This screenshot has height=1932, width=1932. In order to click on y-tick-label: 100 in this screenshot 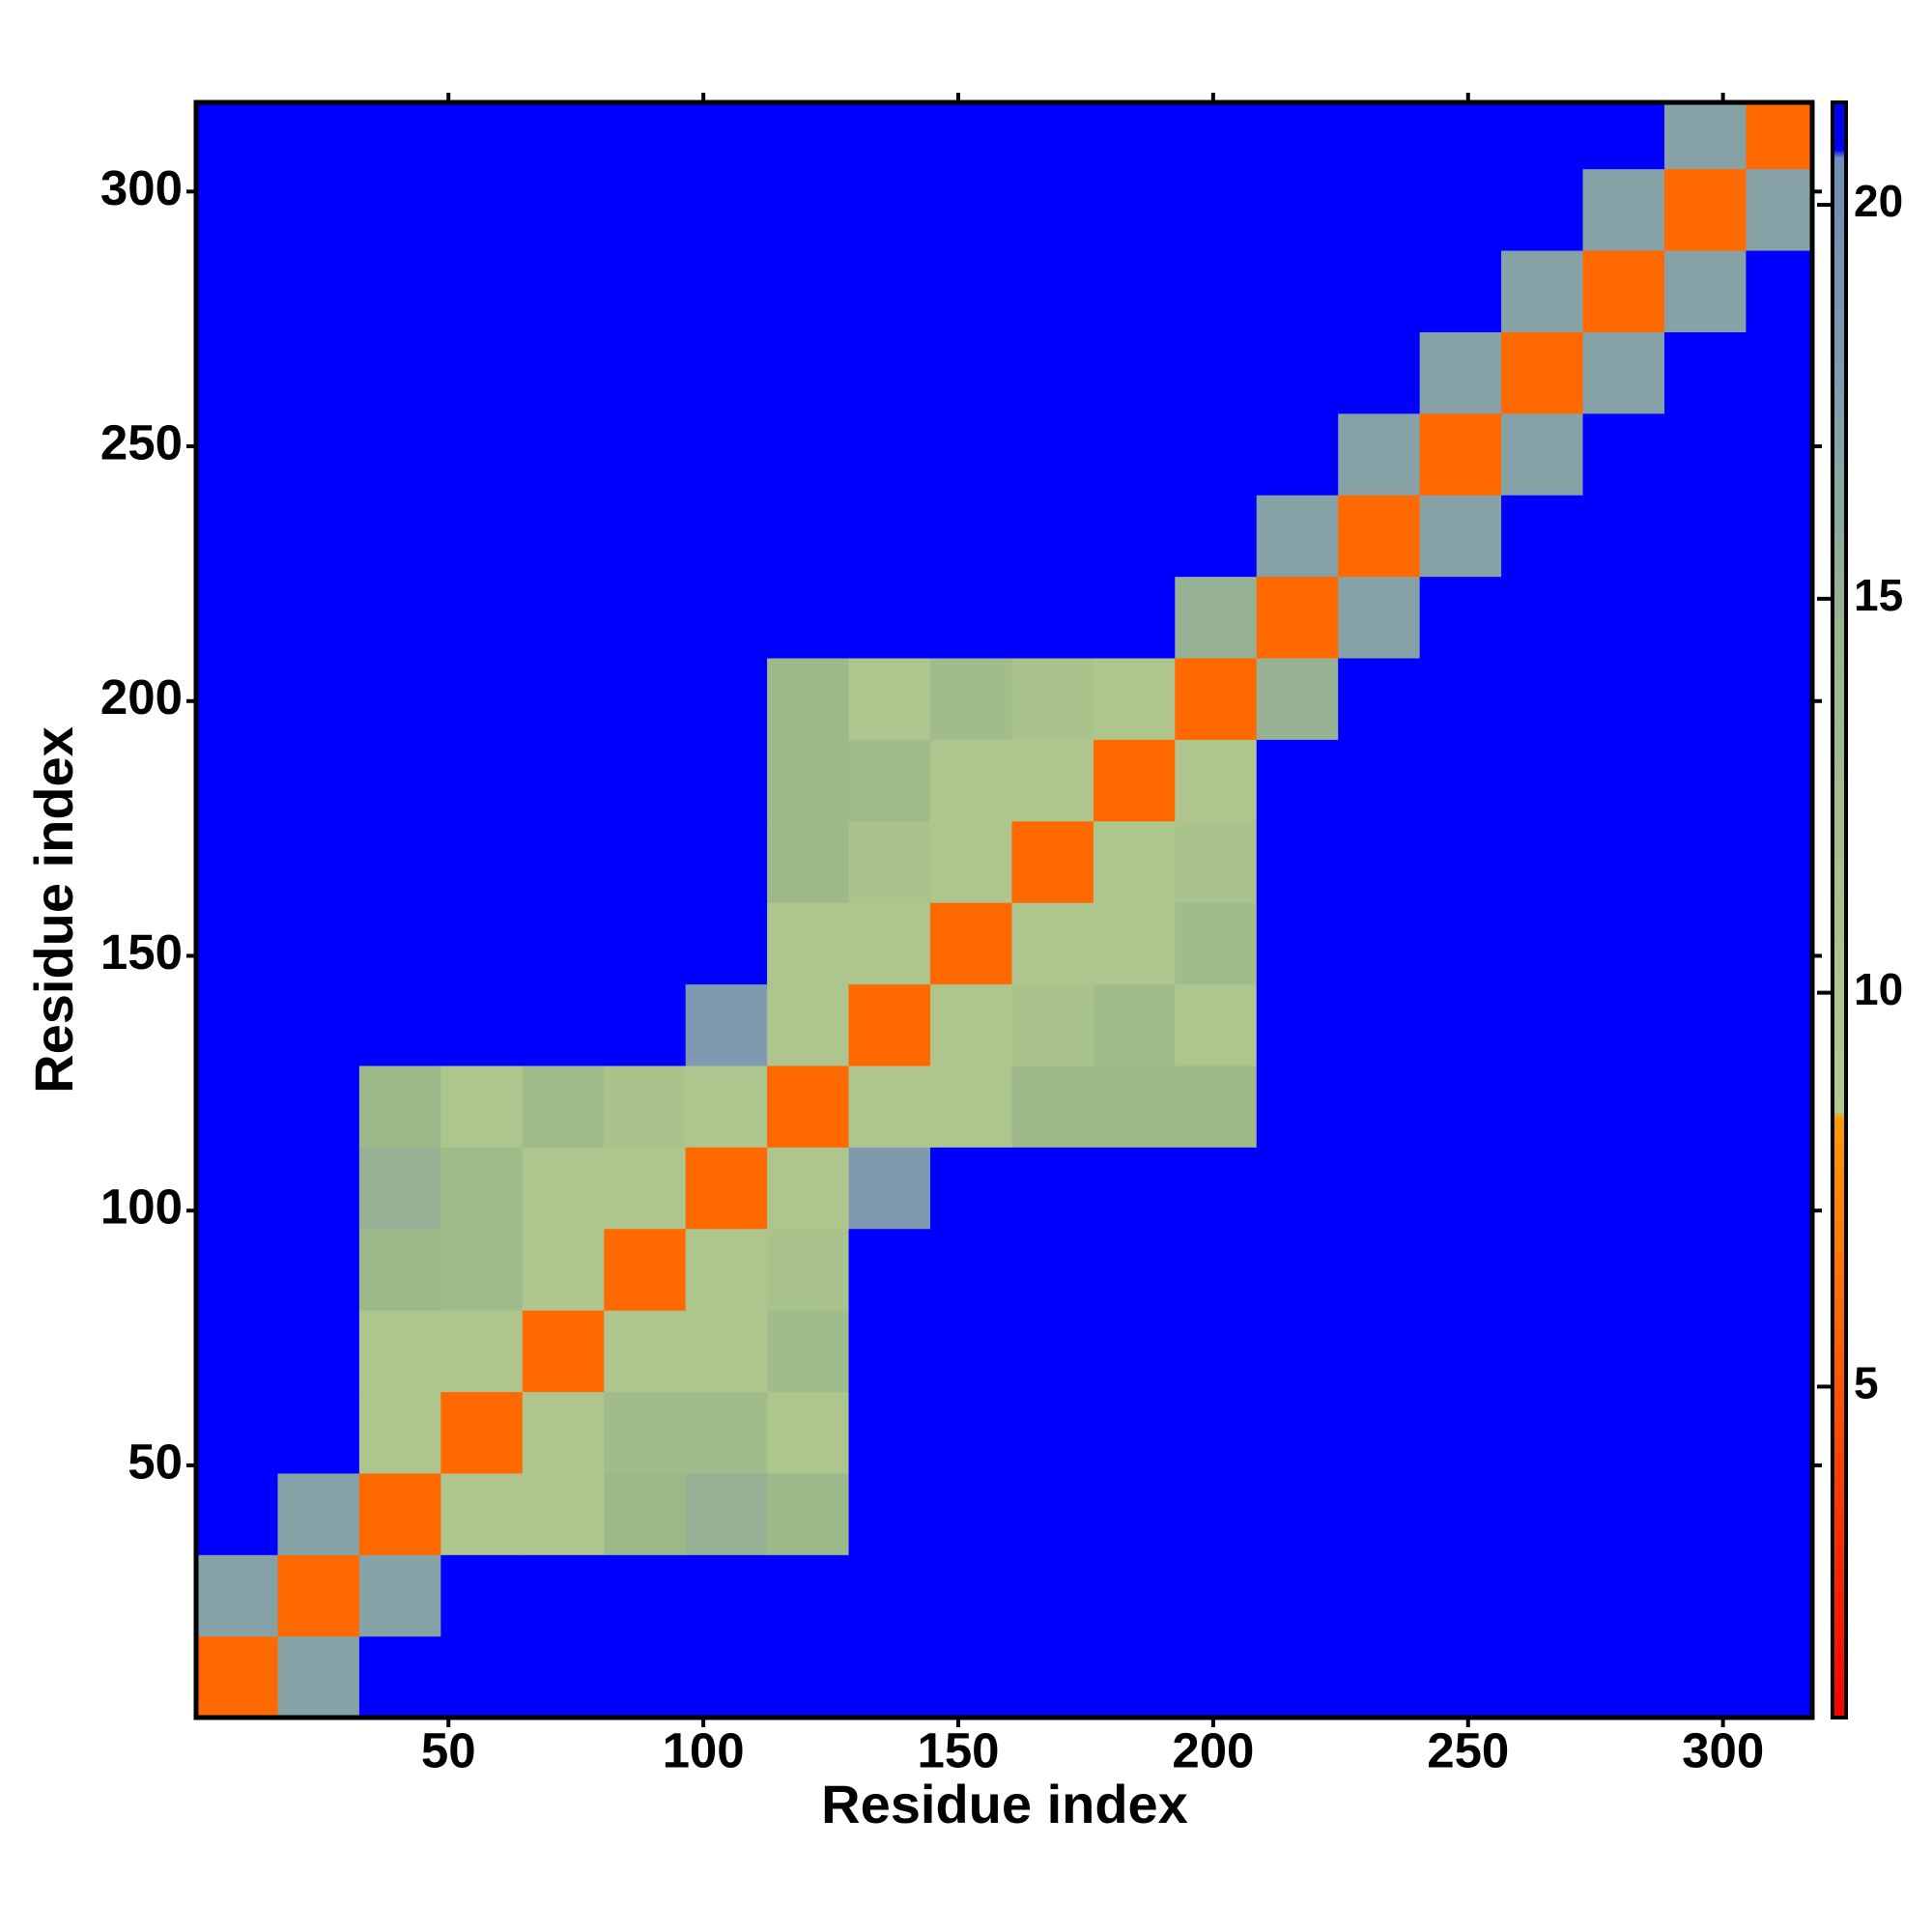, I will do `click(141, 1207)`.